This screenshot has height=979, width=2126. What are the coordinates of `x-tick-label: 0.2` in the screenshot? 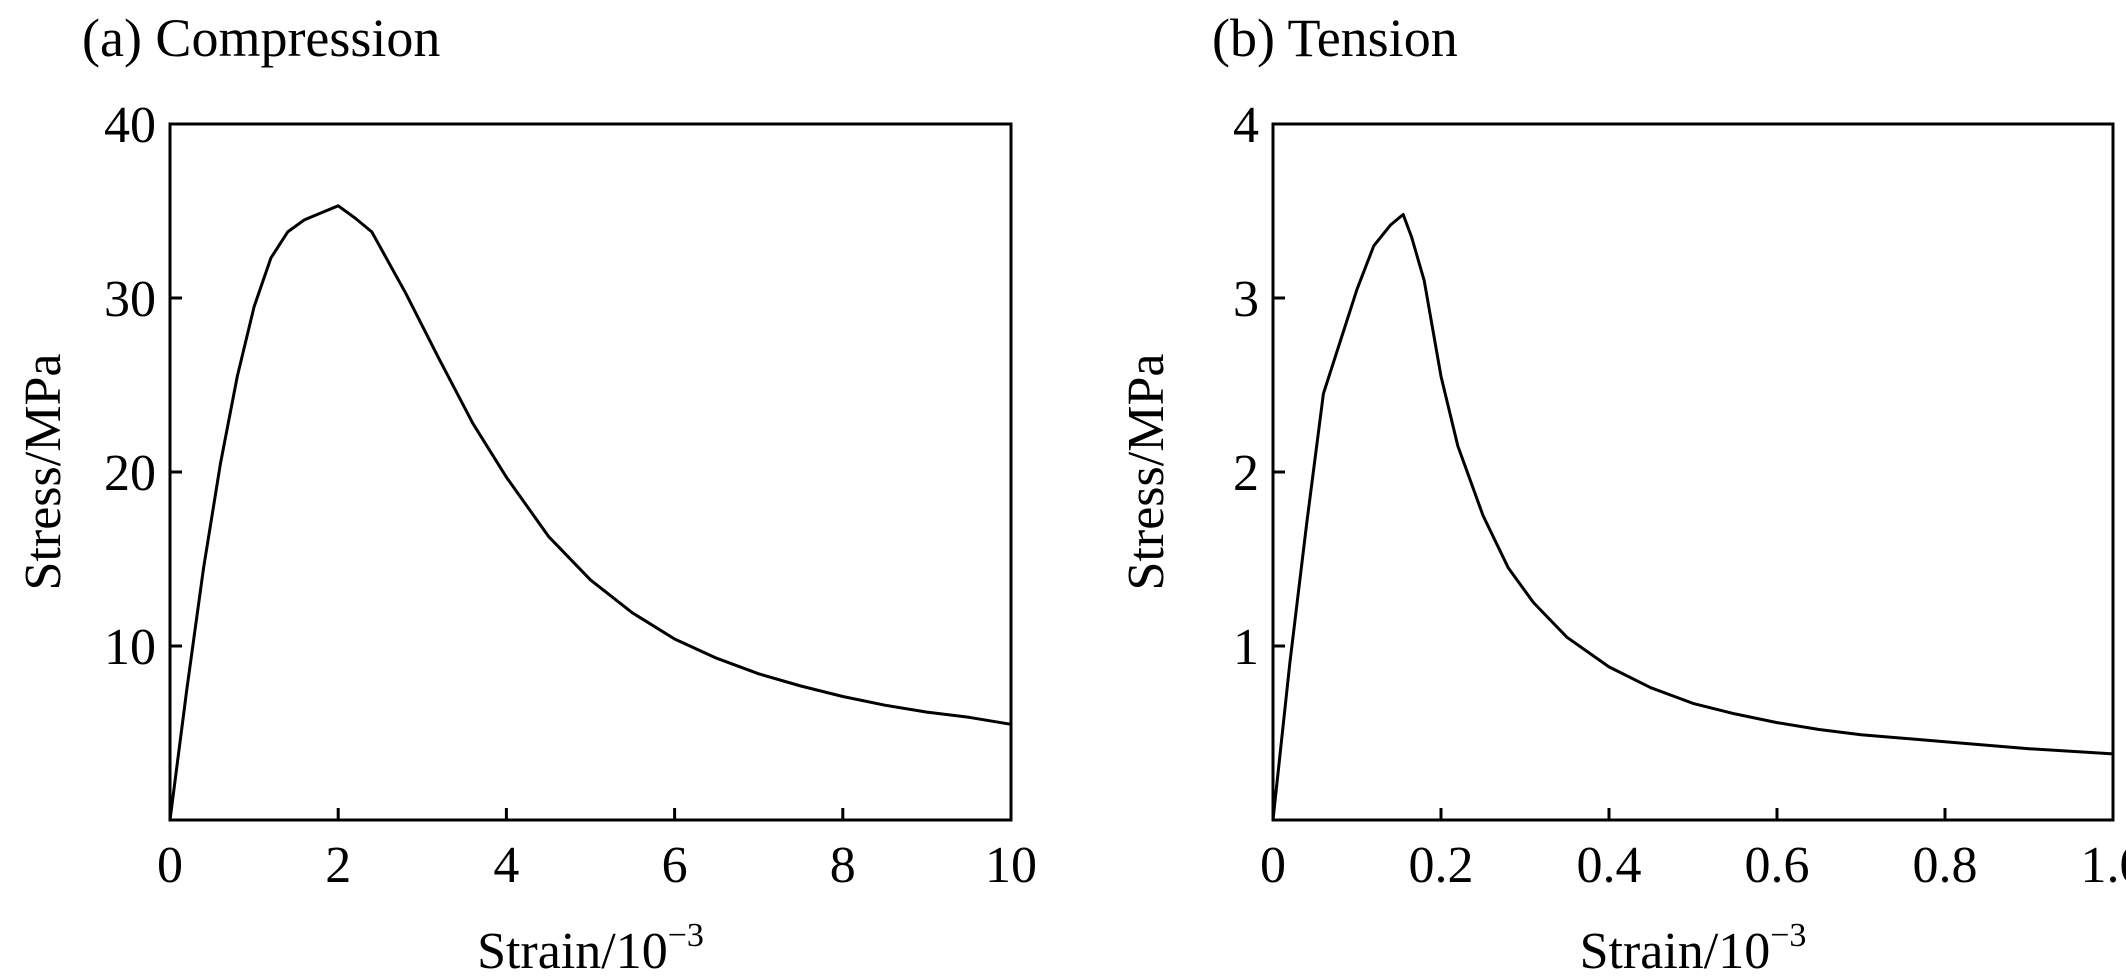 It's located at (1441, 865).